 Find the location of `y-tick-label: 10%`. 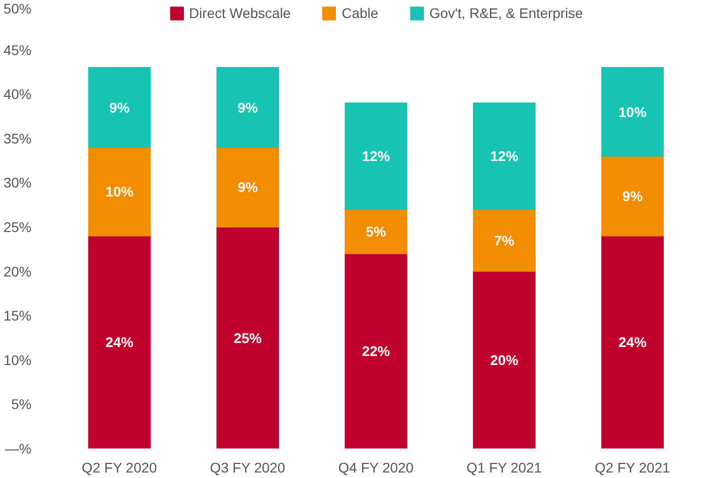

y-tick-label: 10% is located at coordinates (17, 360).